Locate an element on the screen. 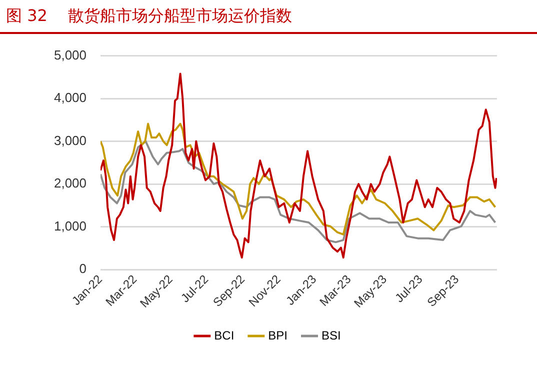 The image size is (537, 370). y-tick-label: 1,000 is located at coordinates (70, 226).